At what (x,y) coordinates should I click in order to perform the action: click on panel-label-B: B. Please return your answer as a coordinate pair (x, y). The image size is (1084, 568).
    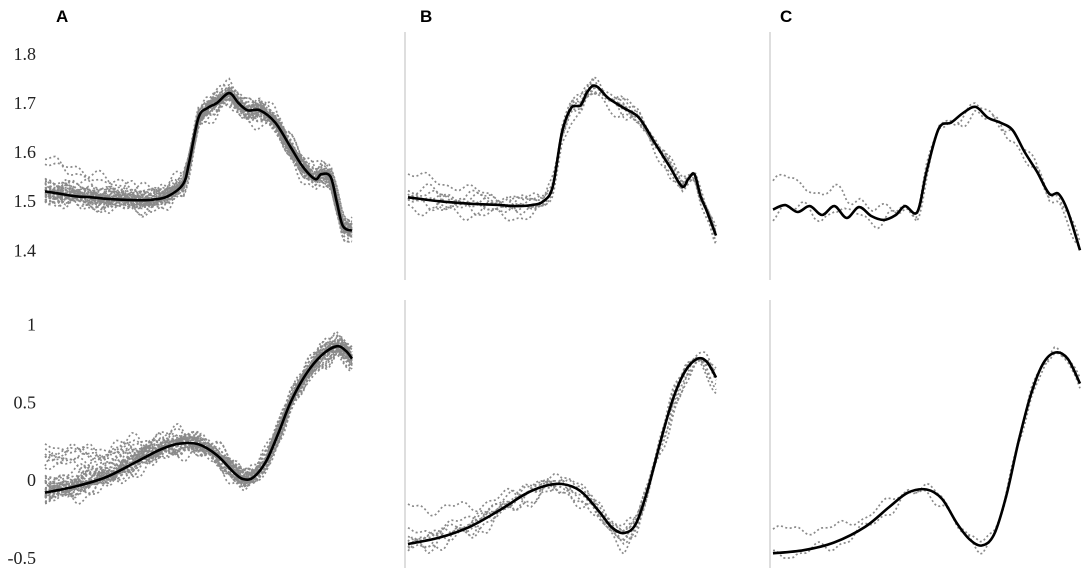
    Looking at the image, I should click on (426, 16).